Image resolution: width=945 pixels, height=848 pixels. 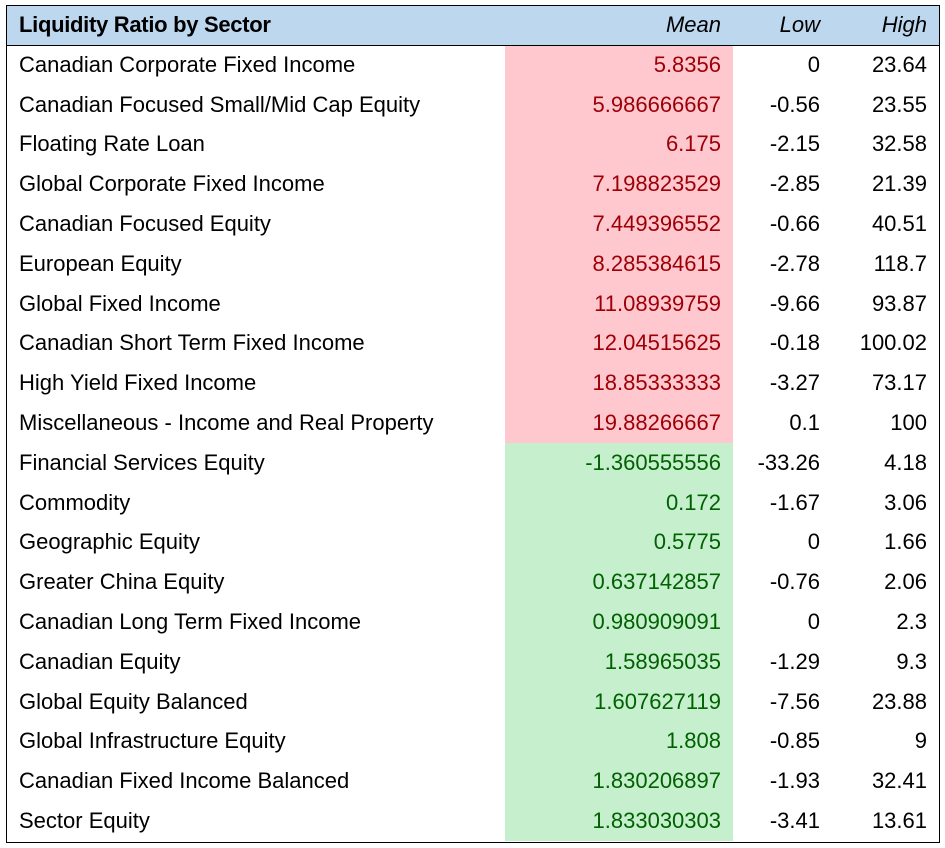 What do you see at coordinates (788, 462) in the screenshot?
I see `low-cell: -33.26` at bounding box center [788, 462].